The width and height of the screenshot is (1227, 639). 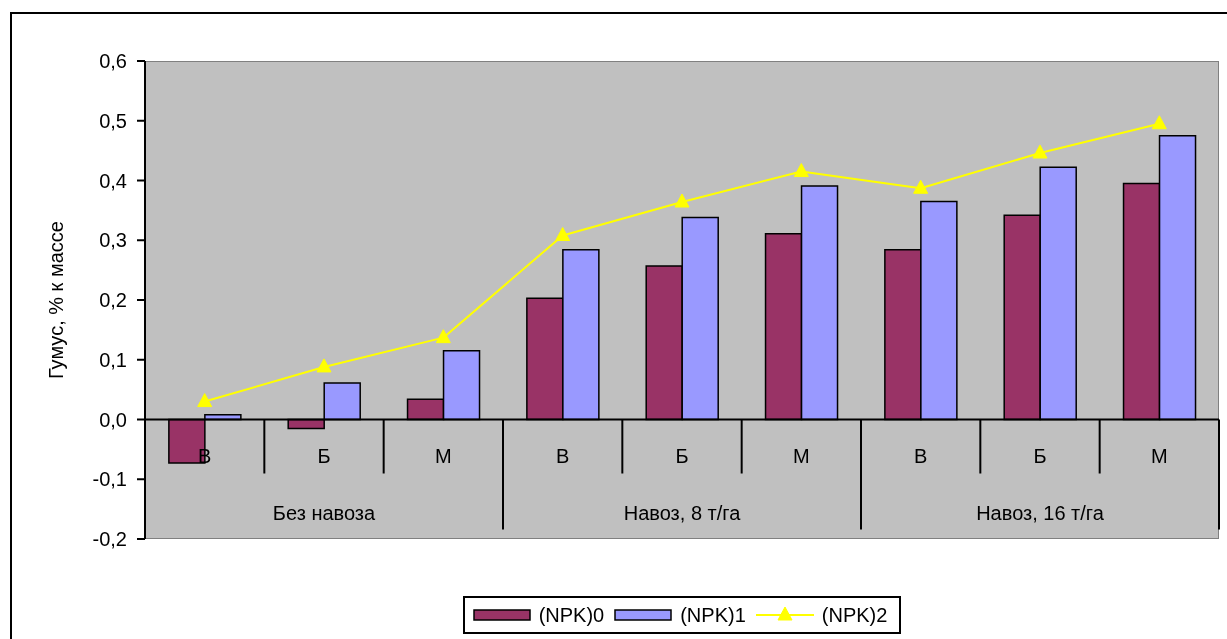 I want to click on legend-label: (NPK)1, so click(x=713, y=615).